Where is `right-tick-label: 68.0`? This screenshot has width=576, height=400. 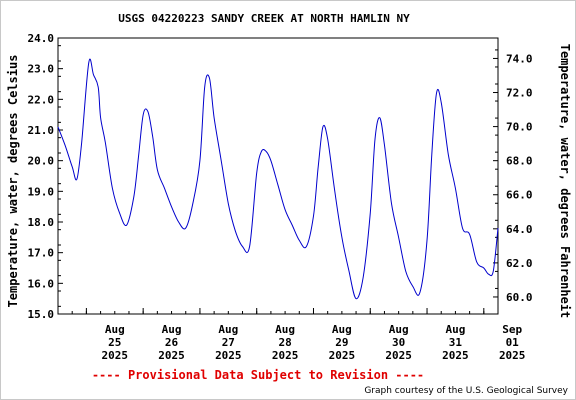
right-tick-label: 68.0 is located at coordinates (519, 161).